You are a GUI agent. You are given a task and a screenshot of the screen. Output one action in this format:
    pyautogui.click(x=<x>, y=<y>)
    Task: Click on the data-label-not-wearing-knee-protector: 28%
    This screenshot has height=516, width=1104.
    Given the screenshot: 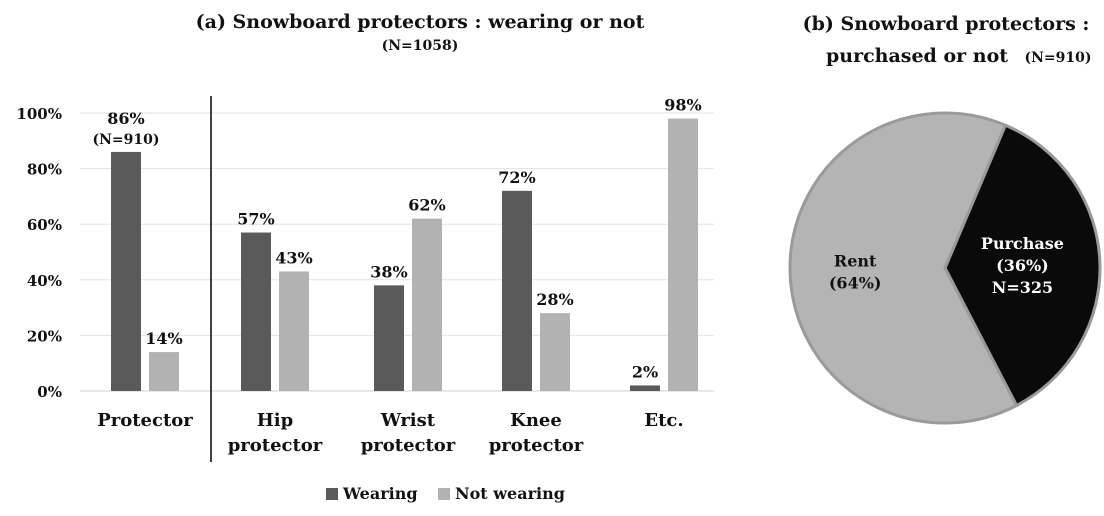 What is the action you would take?
    pyautogui.click(x=554, y=299)
    